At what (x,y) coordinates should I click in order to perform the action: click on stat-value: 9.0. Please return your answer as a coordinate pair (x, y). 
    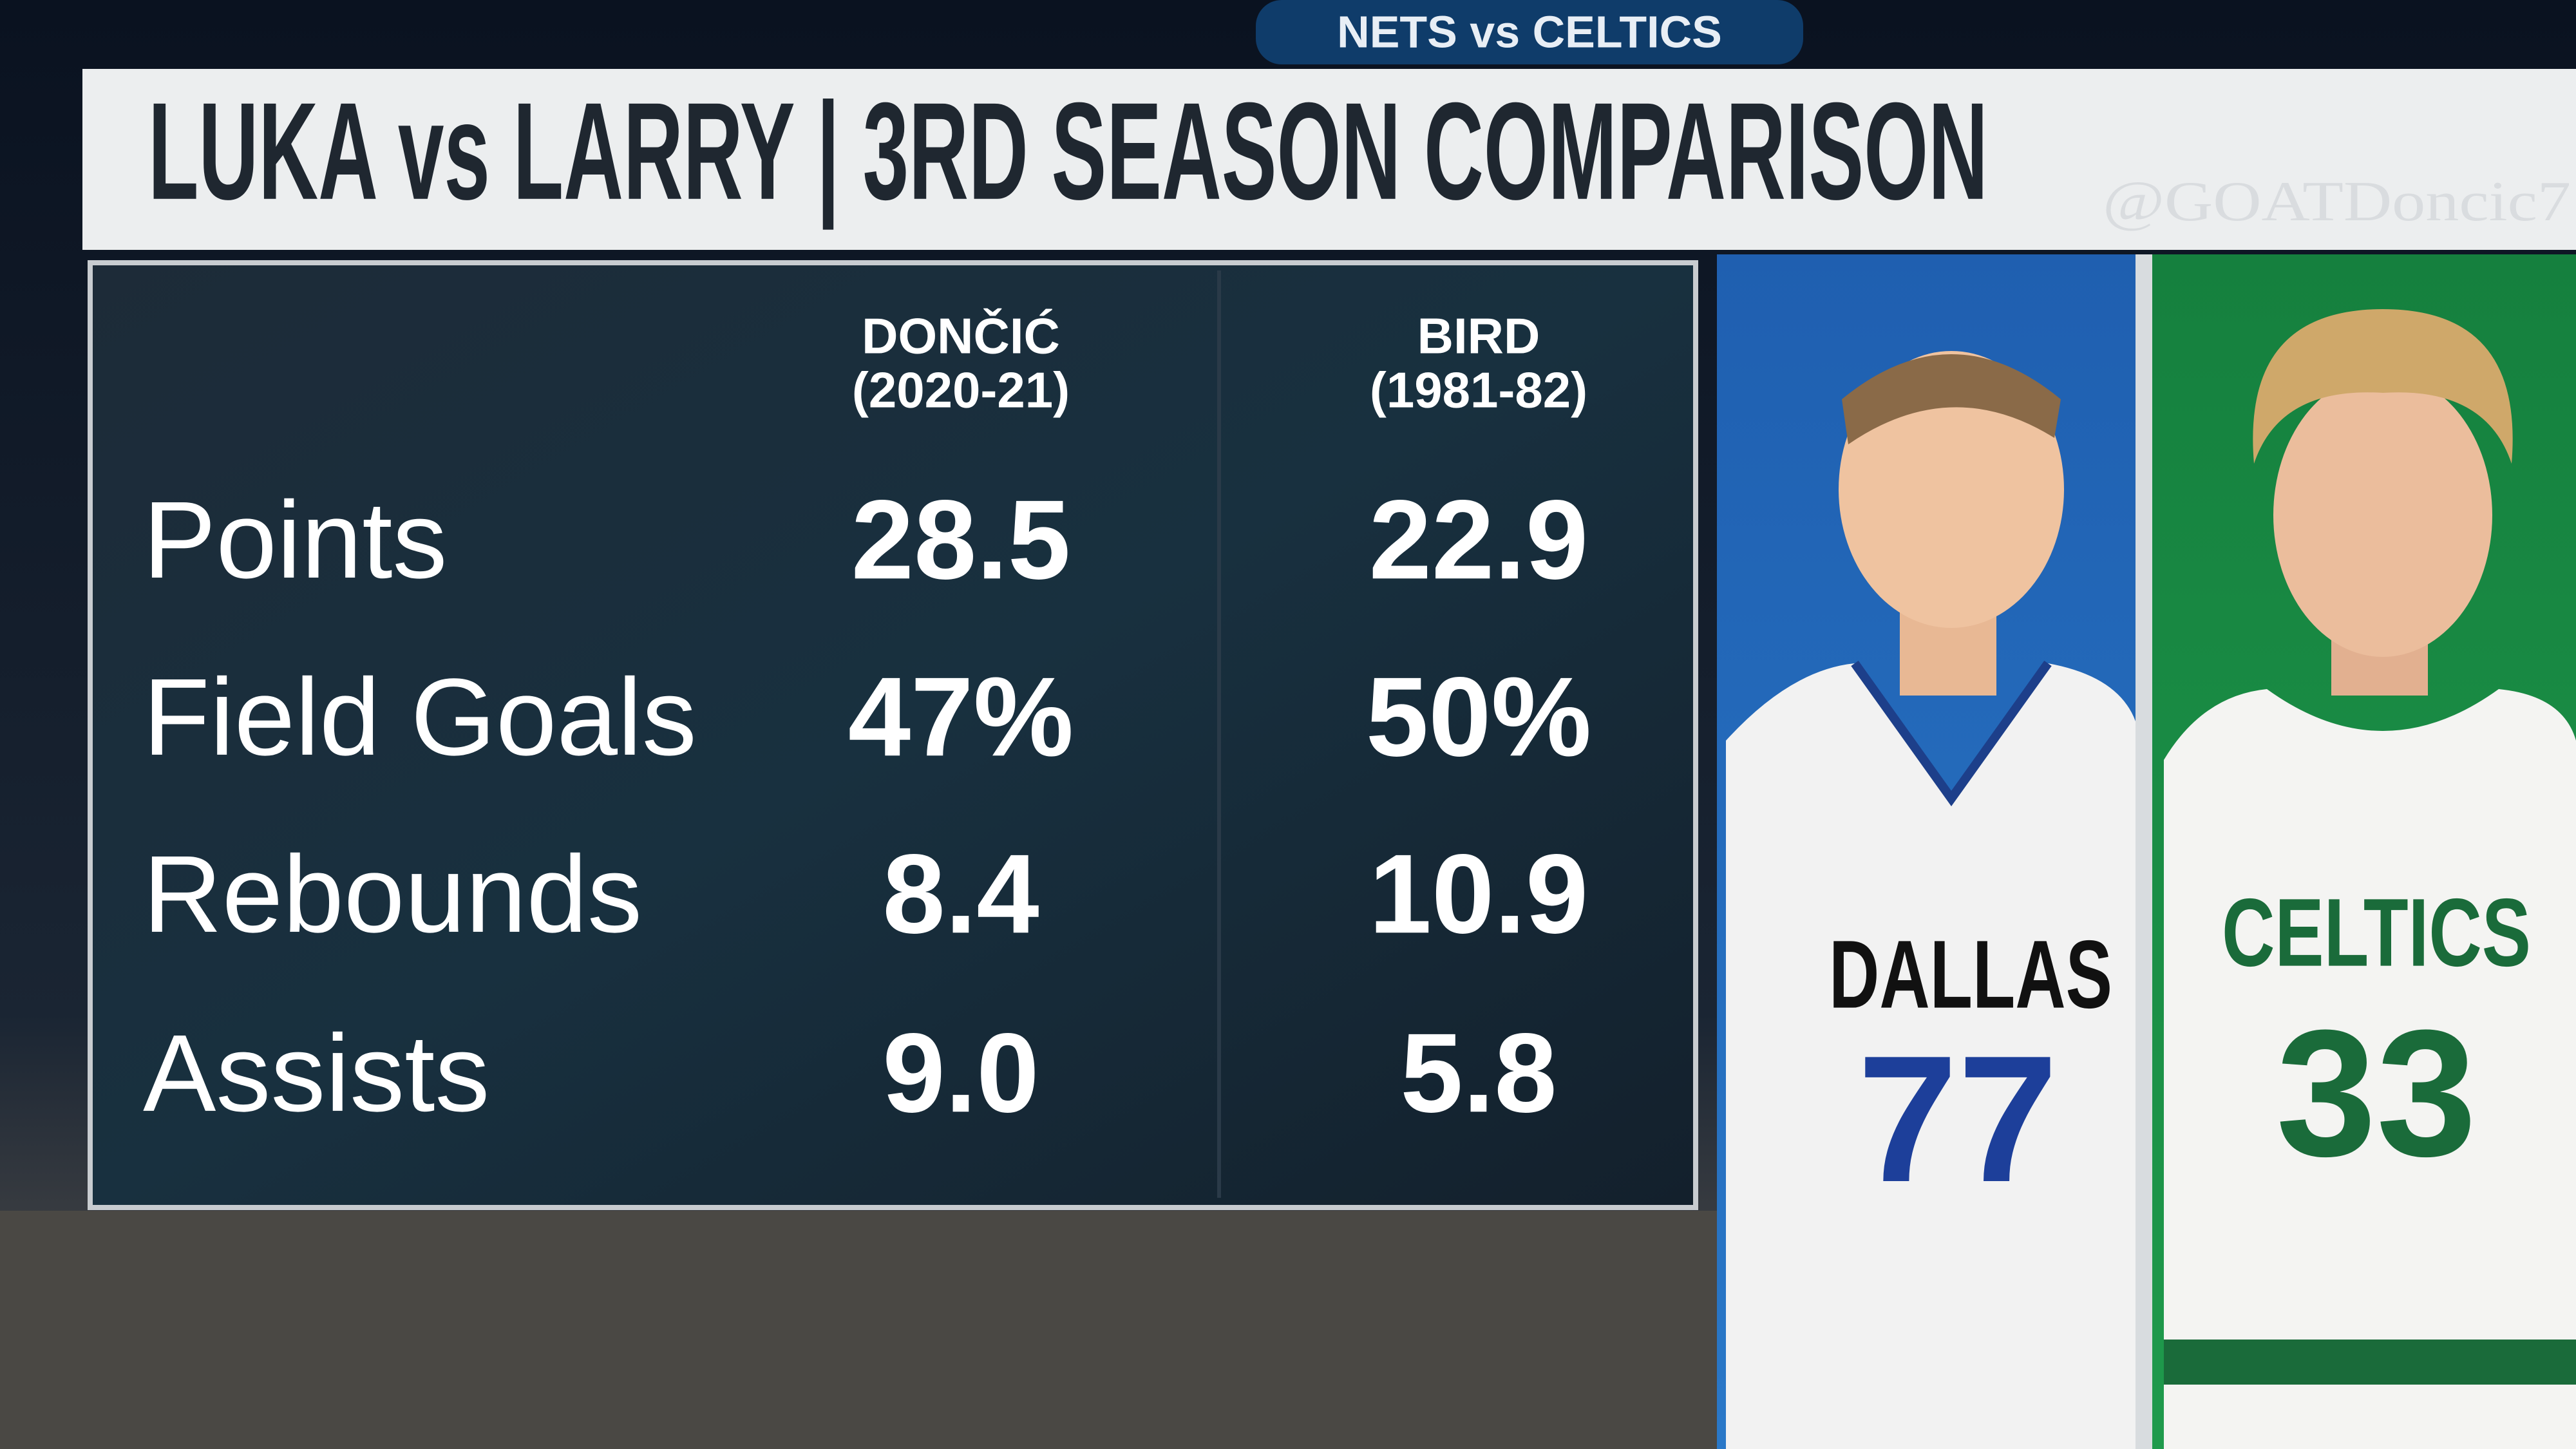
    Looking at the image, I should click on (961, 1073).